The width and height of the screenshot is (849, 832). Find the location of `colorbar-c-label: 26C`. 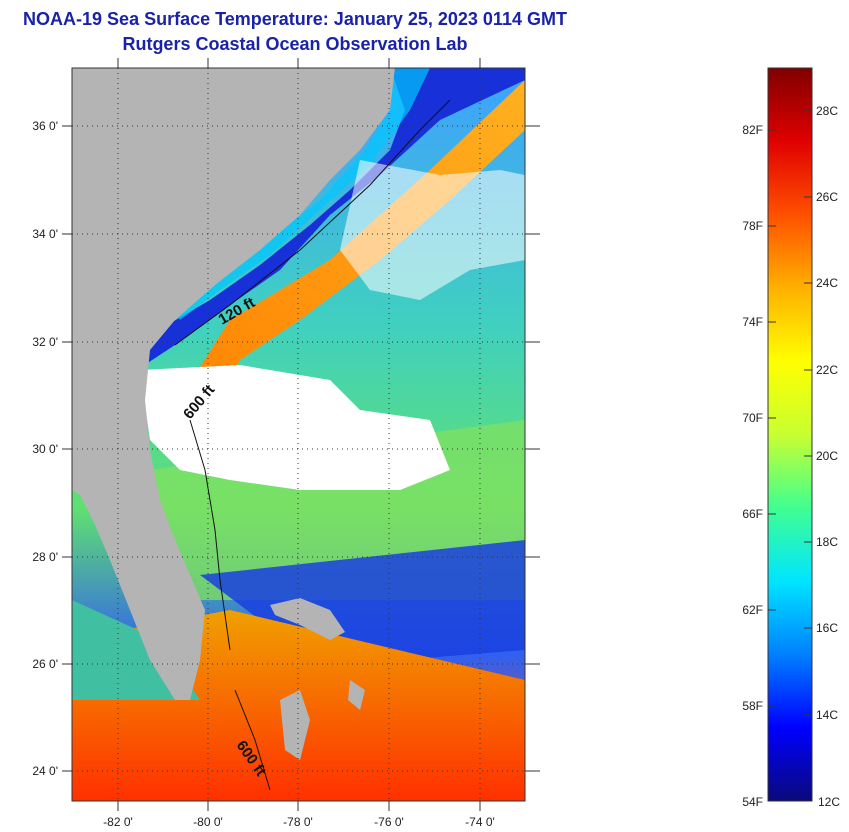

colorbar-c-label: 26C is located at coordinates (827, 197).